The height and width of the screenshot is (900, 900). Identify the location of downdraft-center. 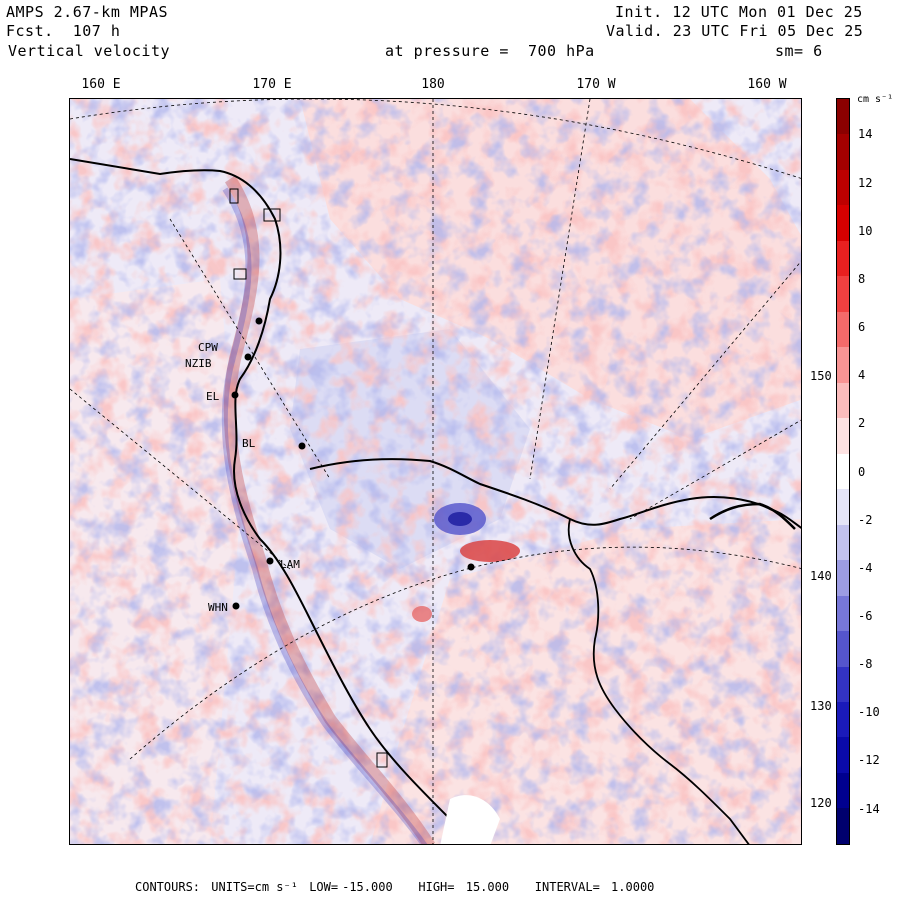
(460, 519).